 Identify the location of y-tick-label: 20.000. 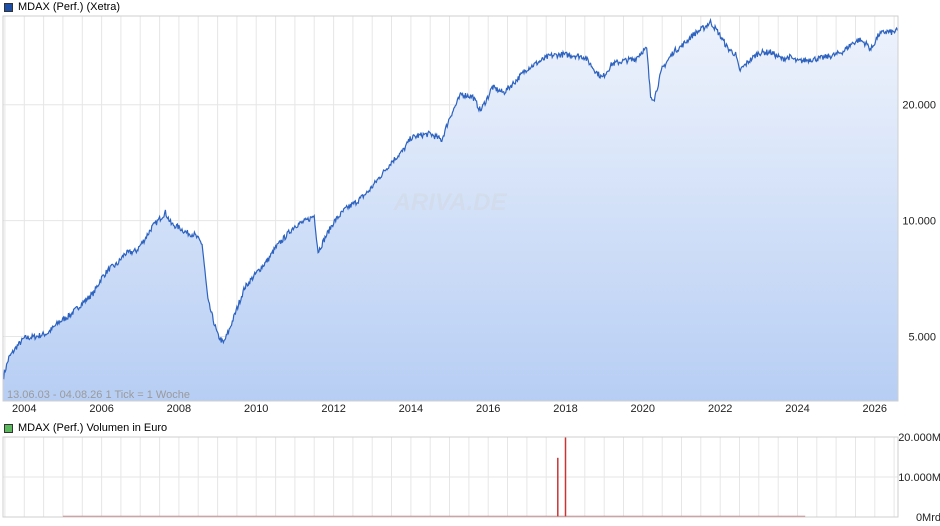
(919, 106).